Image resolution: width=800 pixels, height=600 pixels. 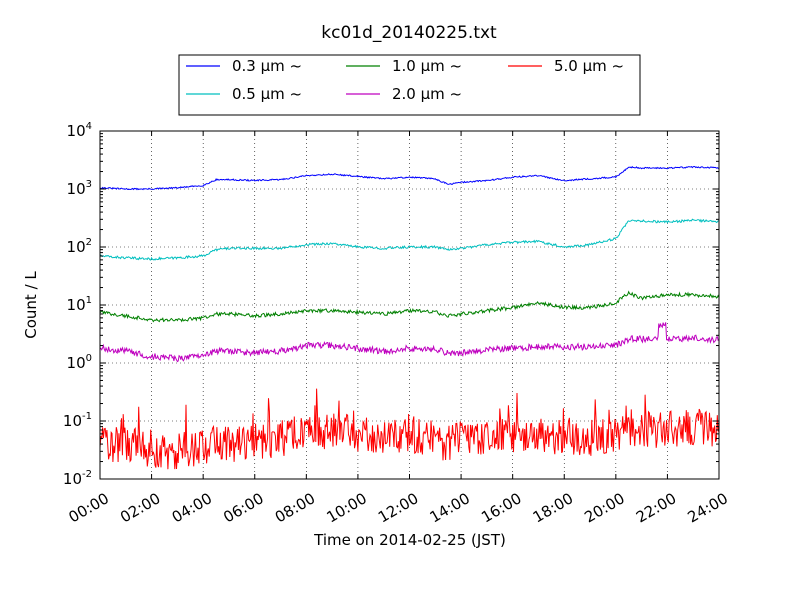 What do you see at coordinates (346, 507) in the screenshot?
I see `x-tick-label: 10:00` at bounding box center [346, 507].